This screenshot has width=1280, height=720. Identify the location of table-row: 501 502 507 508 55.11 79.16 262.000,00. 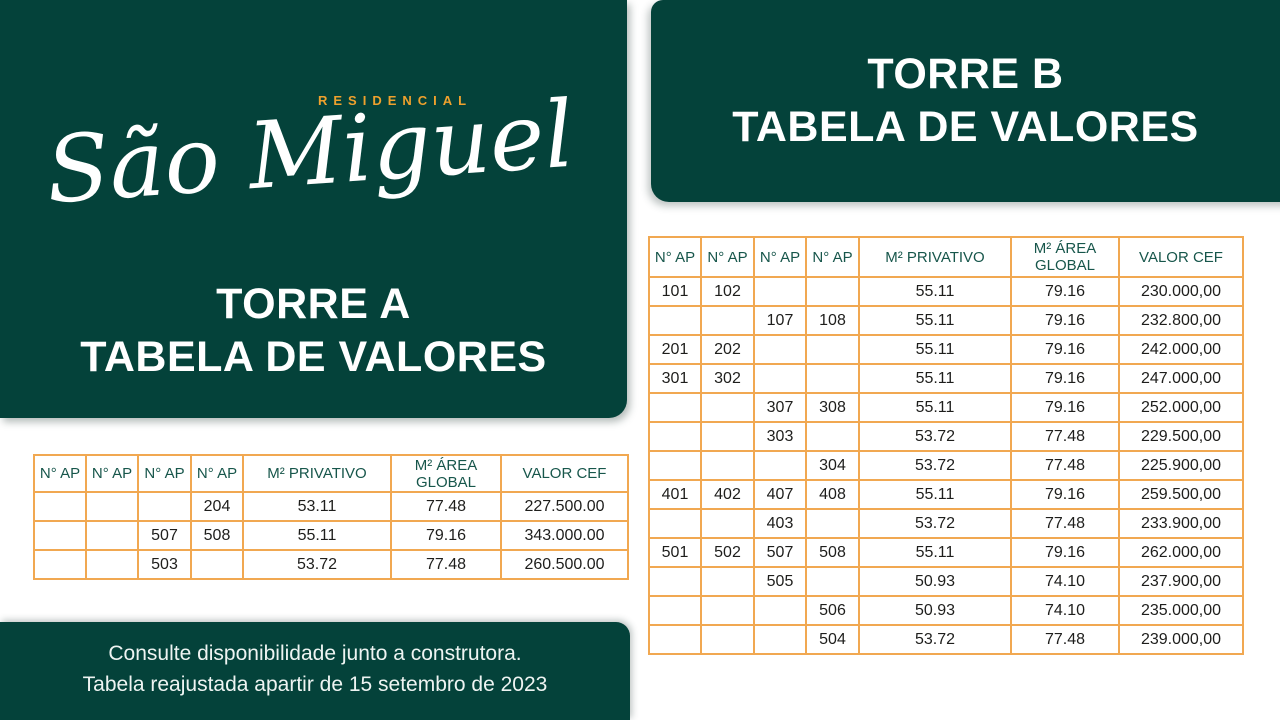
(946, 552).